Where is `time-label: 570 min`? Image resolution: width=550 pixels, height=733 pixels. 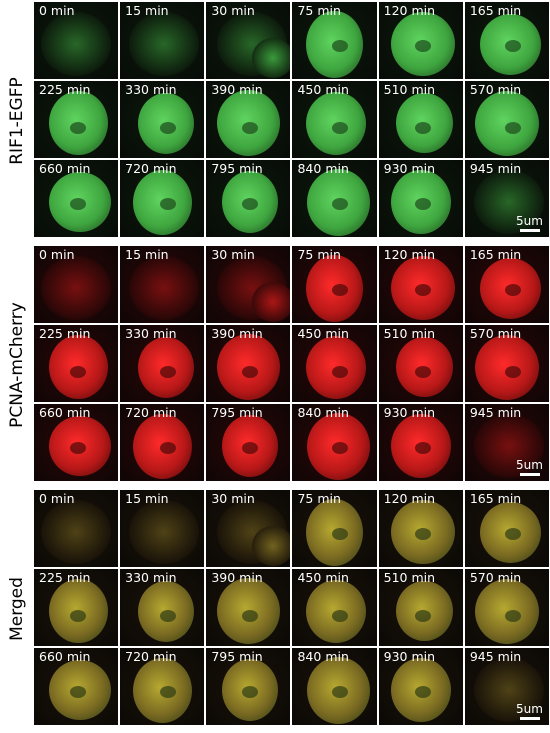 time-label: 570 min is located at coordinates (495, 89).